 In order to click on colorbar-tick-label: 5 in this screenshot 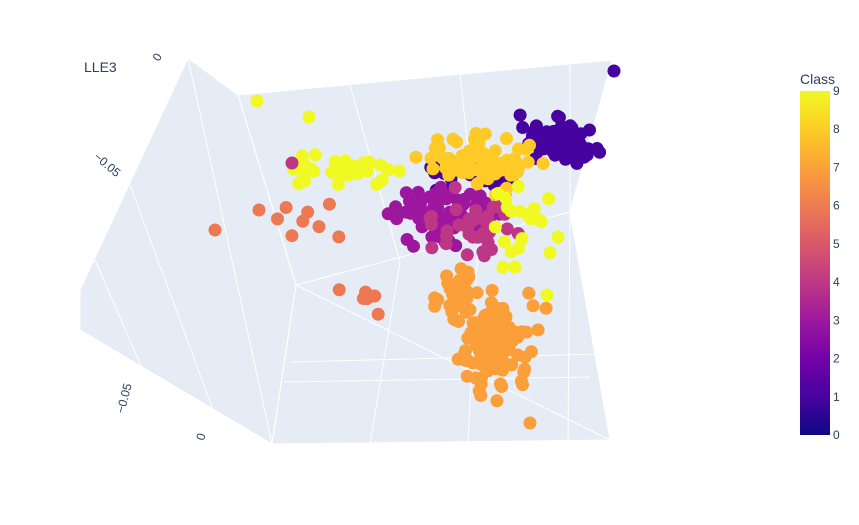, I will do `click(836, 244)`.